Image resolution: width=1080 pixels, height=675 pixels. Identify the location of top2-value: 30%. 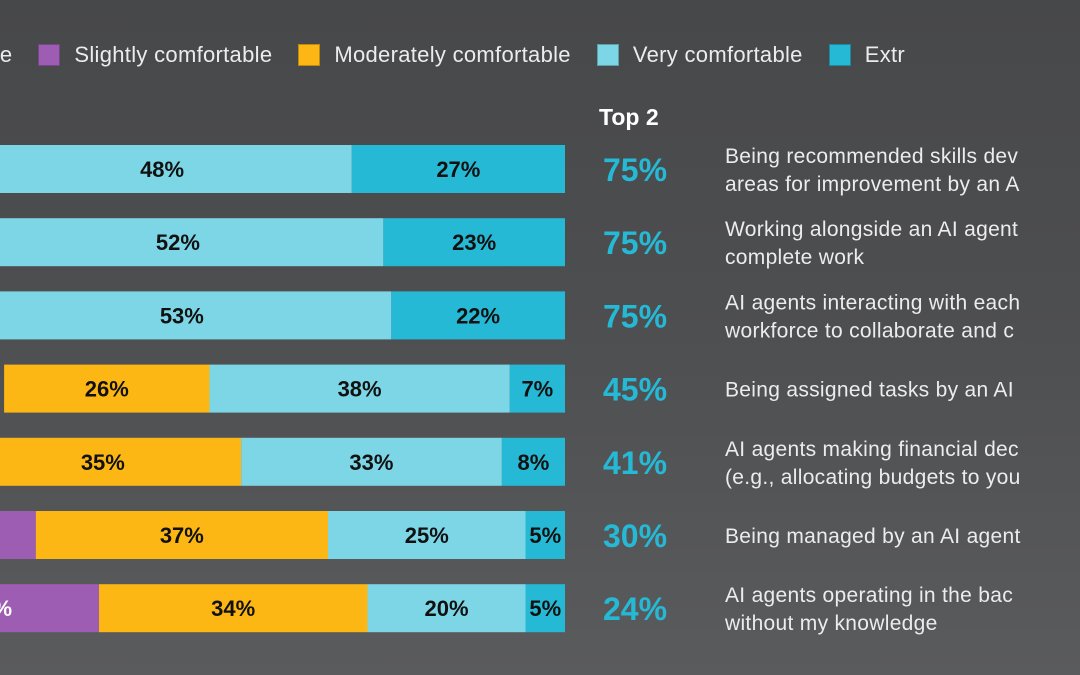
(635, 536).